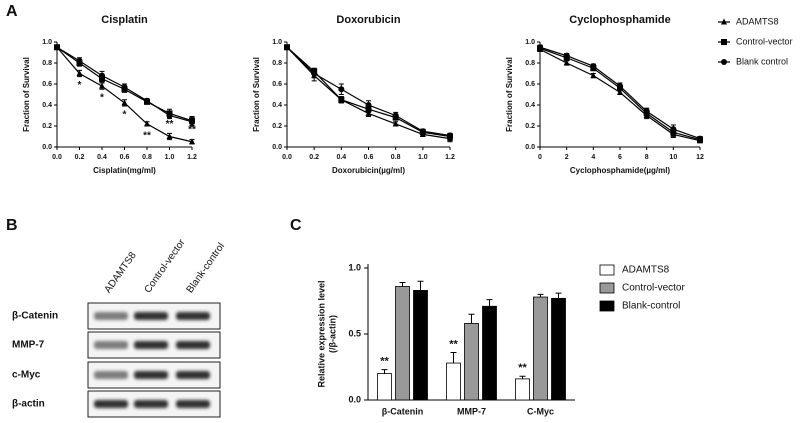  What do you see at coordinates (620, 157) in the screenshot?
I see `x-tick-label: 6` at bounding box center [620, 157].